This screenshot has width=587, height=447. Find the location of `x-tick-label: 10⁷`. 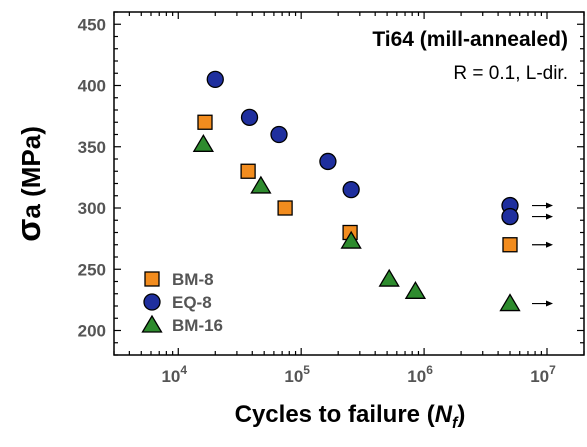

x-tick-label: 10⁷ is located at coordinates (543, 374).